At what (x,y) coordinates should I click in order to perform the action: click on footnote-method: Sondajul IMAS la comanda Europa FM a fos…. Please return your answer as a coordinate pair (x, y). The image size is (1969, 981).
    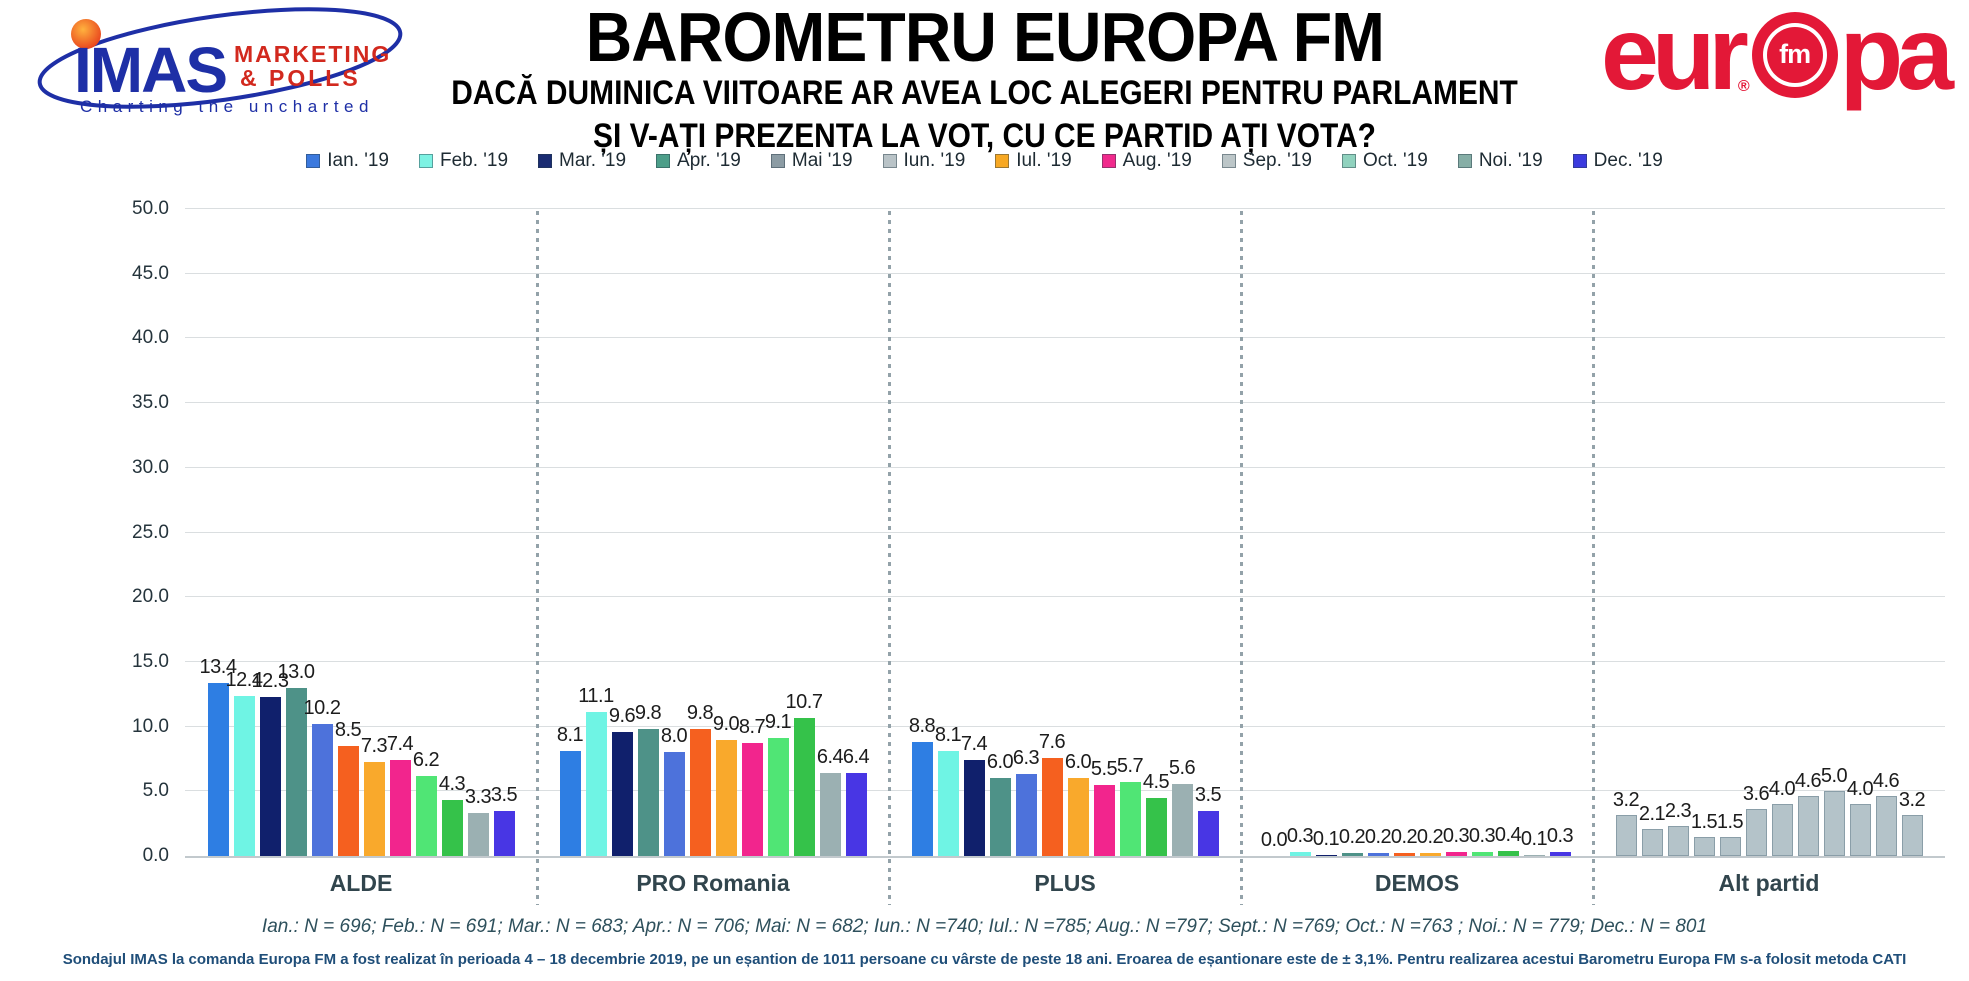
    Looking at the image, I should click on (984, 959).